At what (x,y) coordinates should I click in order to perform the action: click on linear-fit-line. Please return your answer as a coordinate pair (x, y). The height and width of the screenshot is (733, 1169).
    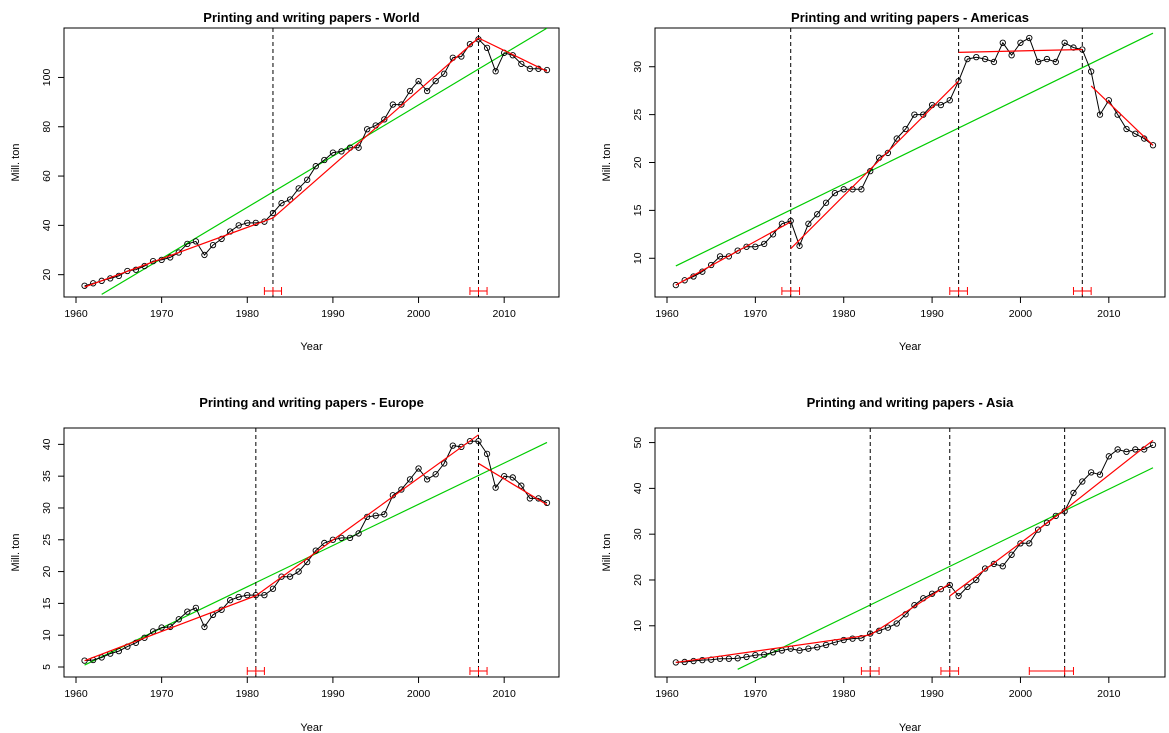
    Looking at the image, I should click on (316, 553).